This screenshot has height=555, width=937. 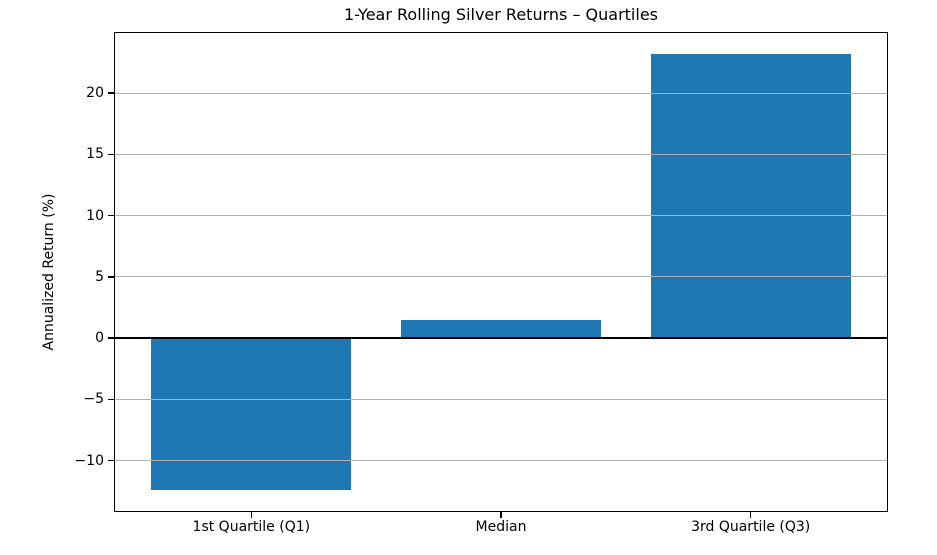 I want to click on bar-3rd-quartile-q3, so click(x=750, y=196).